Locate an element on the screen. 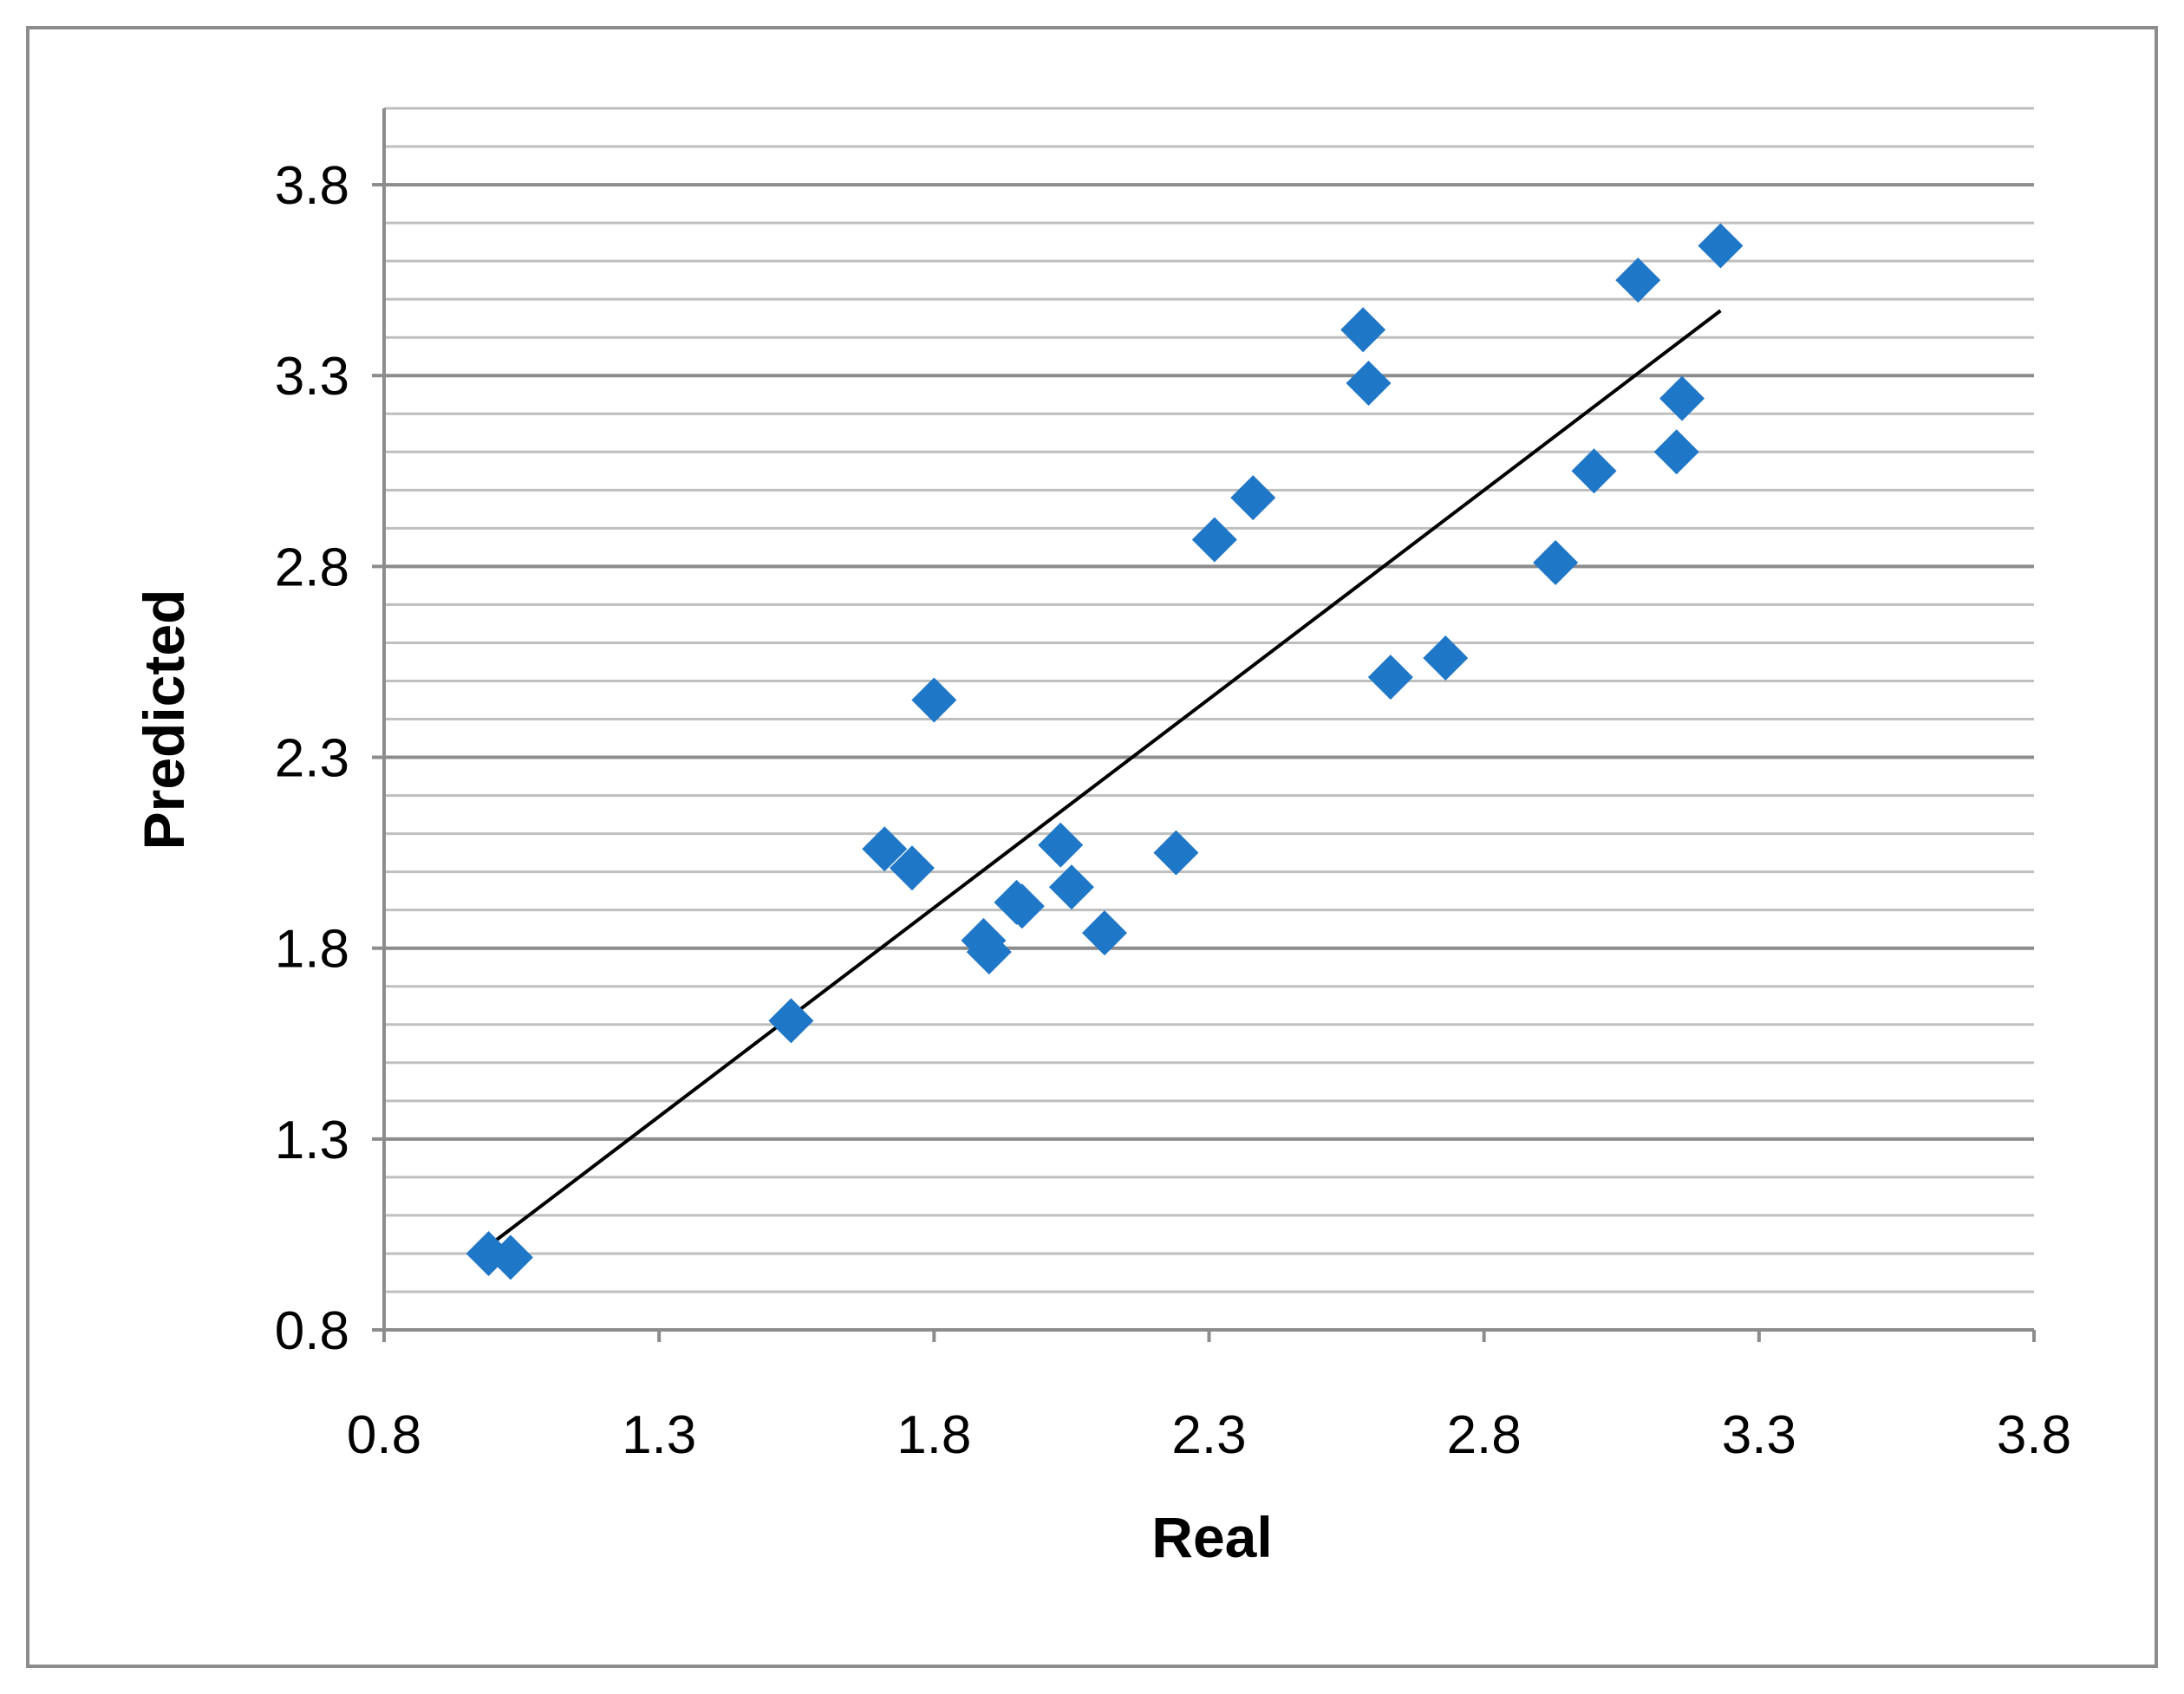 Image resolution: width=2184 pixels, height=1694 pixels. y-tick-label: 0.8 is located at coordinates (312, 1331).